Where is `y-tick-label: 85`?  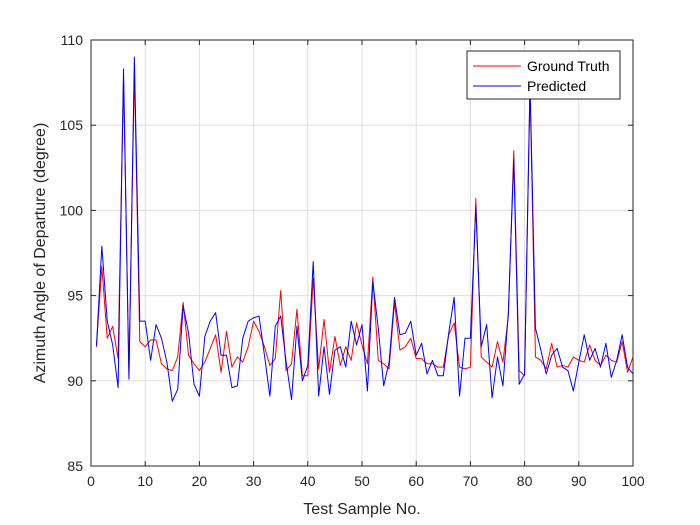
y-tick-label: 85 is located at coordinates (75, 466).